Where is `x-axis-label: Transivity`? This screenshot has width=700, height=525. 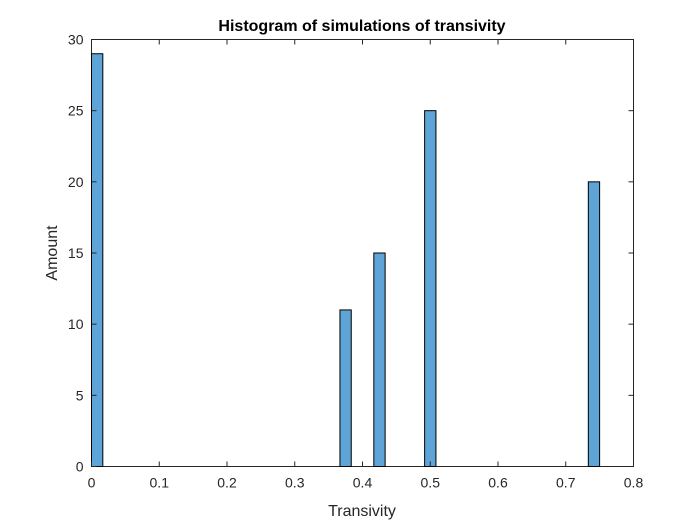
x-axis-label: Transivity is located at coordinates (362, 511).